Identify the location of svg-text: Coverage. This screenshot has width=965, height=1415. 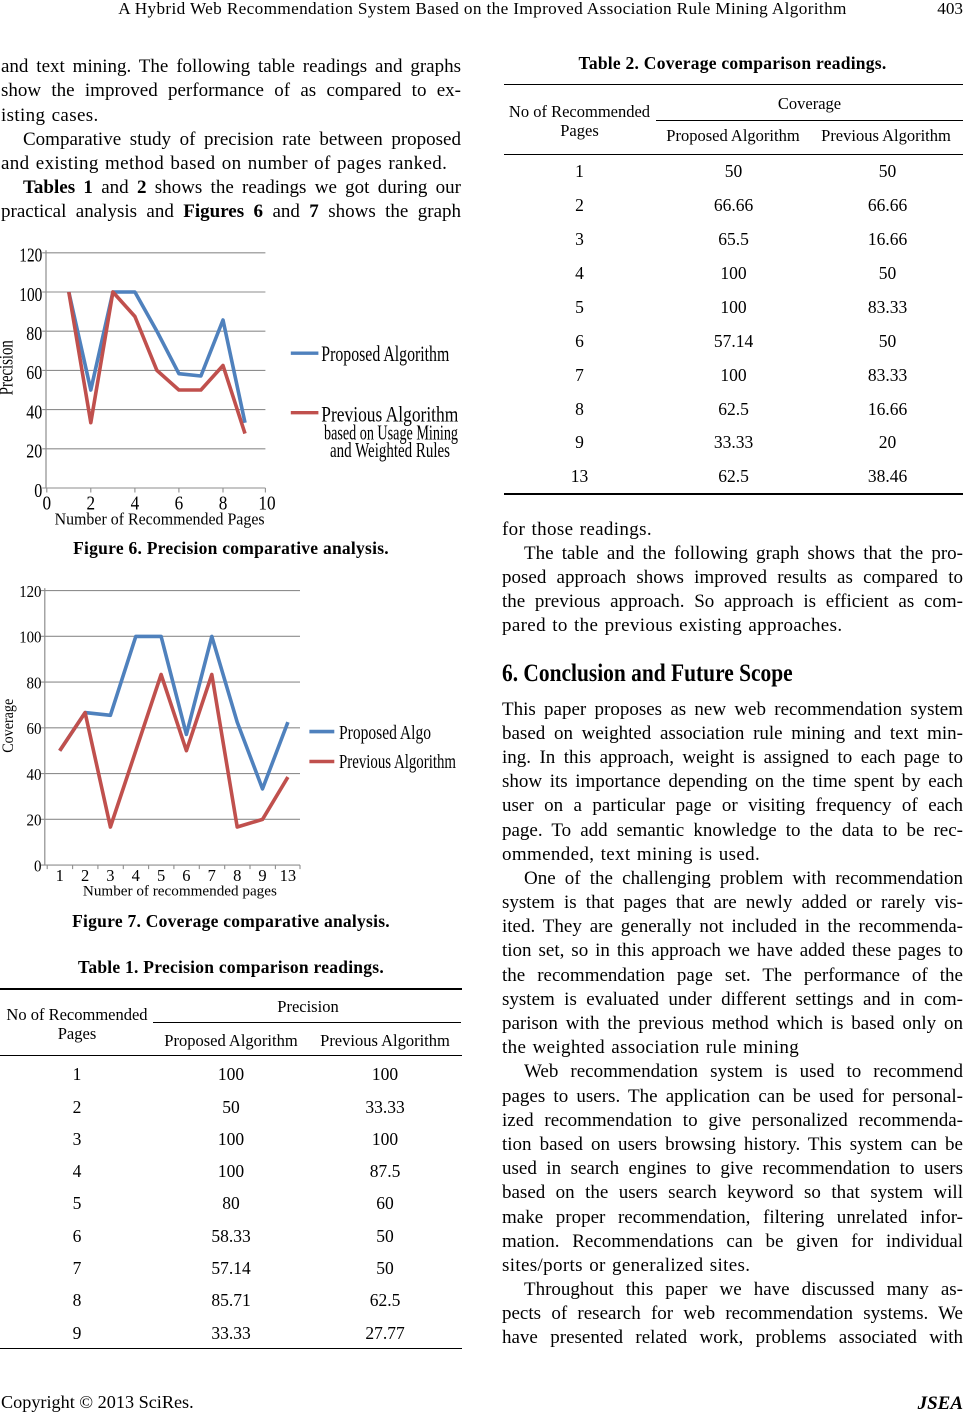
(8, 726).